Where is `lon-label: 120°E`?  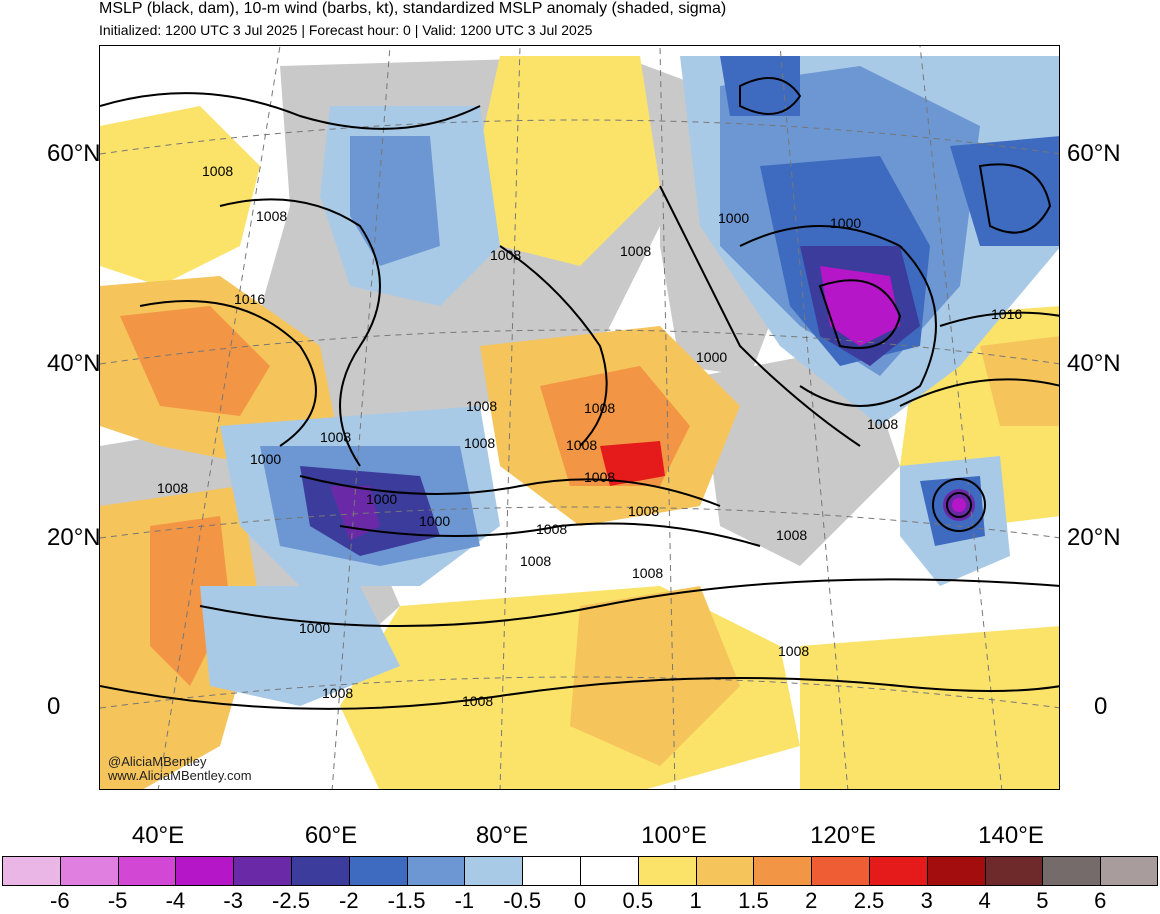
lon-label: 120°E is located at coordinates (843, 835).